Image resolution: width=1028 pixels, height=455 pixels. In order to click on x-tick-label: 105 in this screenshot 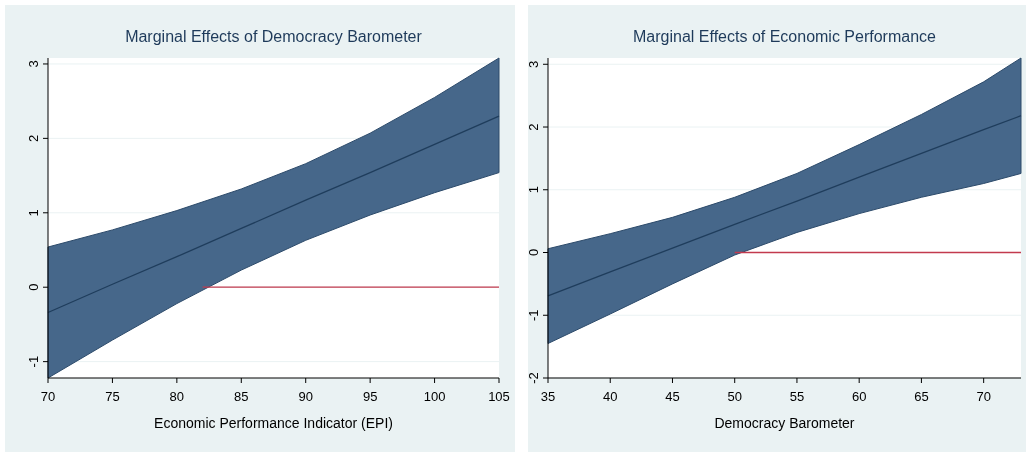, I will do `click(499, 396)`.